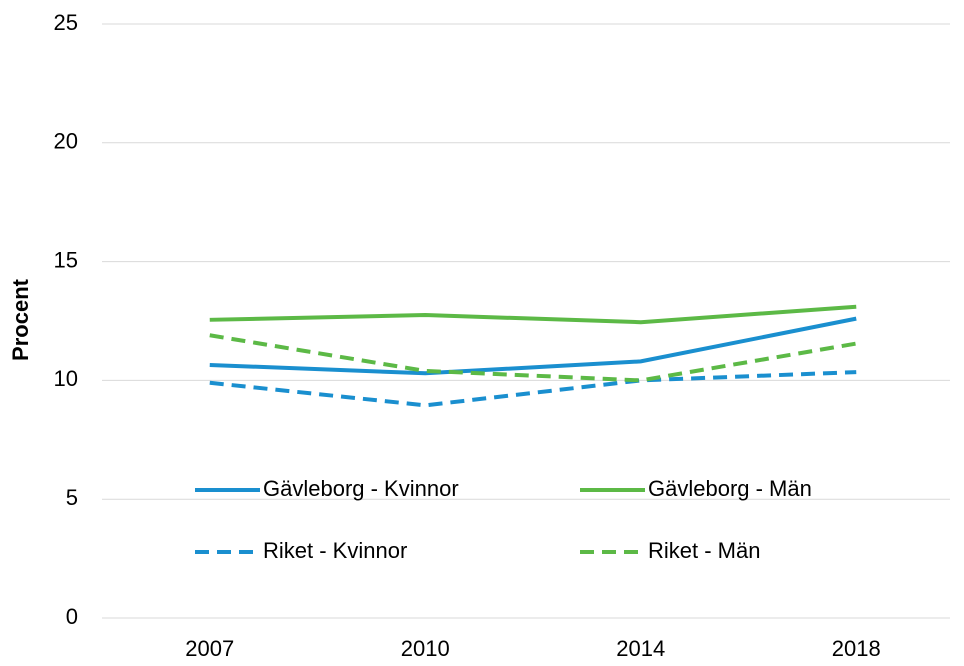  Describe the element at coordinates (72, 497) in the screenshot. I see `y-tick-label: 5` at that location.